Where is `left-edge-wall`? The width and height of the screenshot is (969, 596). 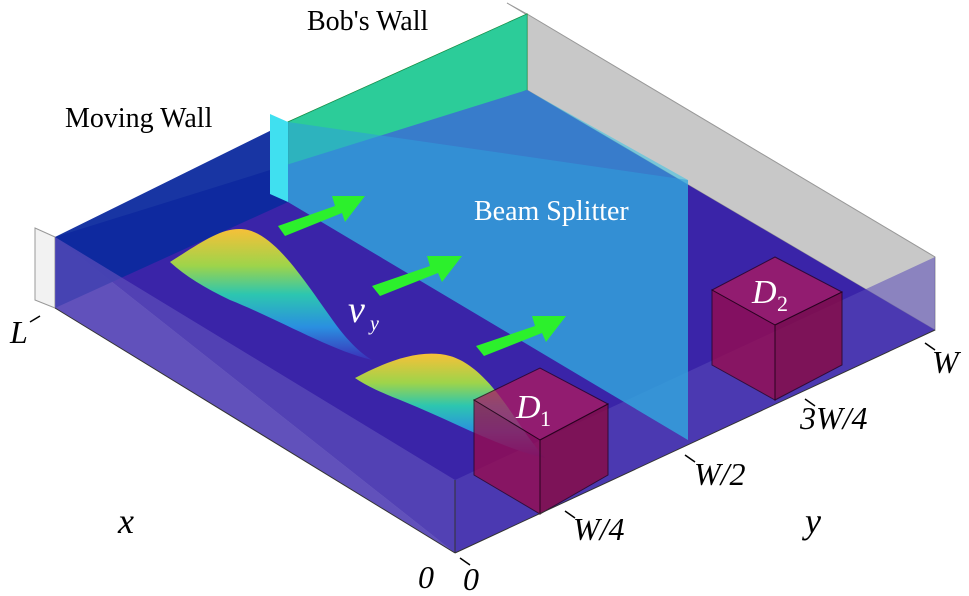 left-edge-wall is located at coordinates (45, 268).